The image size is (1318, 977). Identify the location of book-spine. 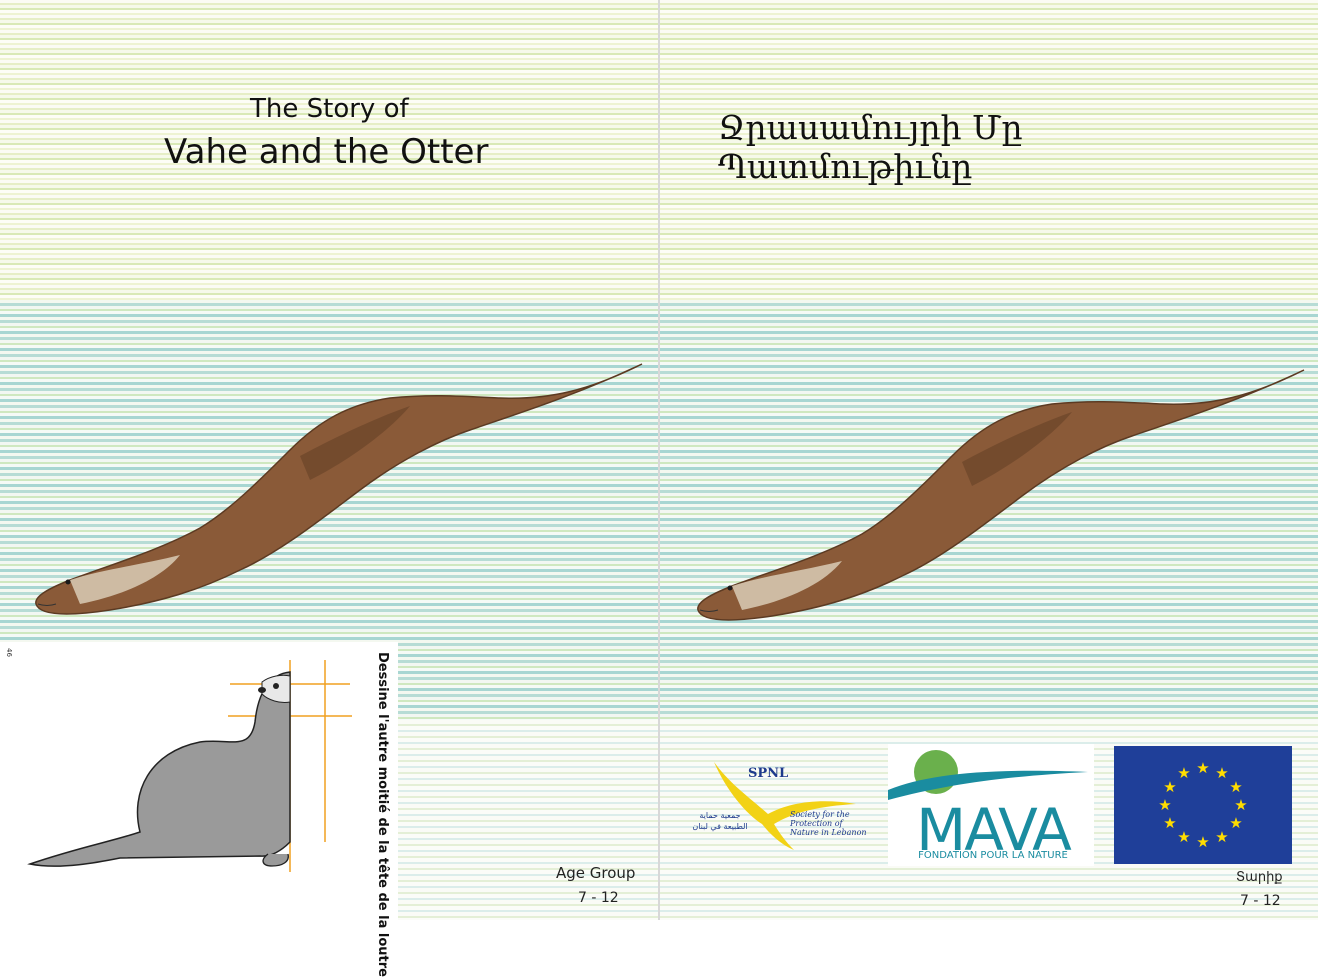
(659, 460).